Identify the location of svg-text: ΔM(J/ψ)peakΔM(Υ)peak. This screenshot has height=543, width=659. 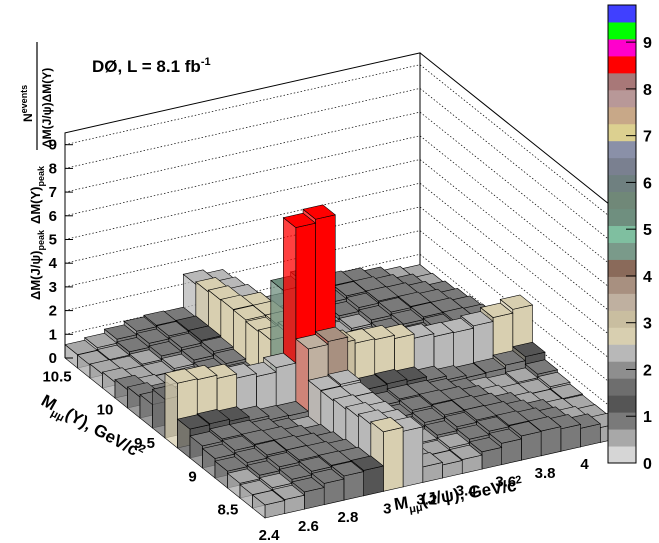
(37, 232).